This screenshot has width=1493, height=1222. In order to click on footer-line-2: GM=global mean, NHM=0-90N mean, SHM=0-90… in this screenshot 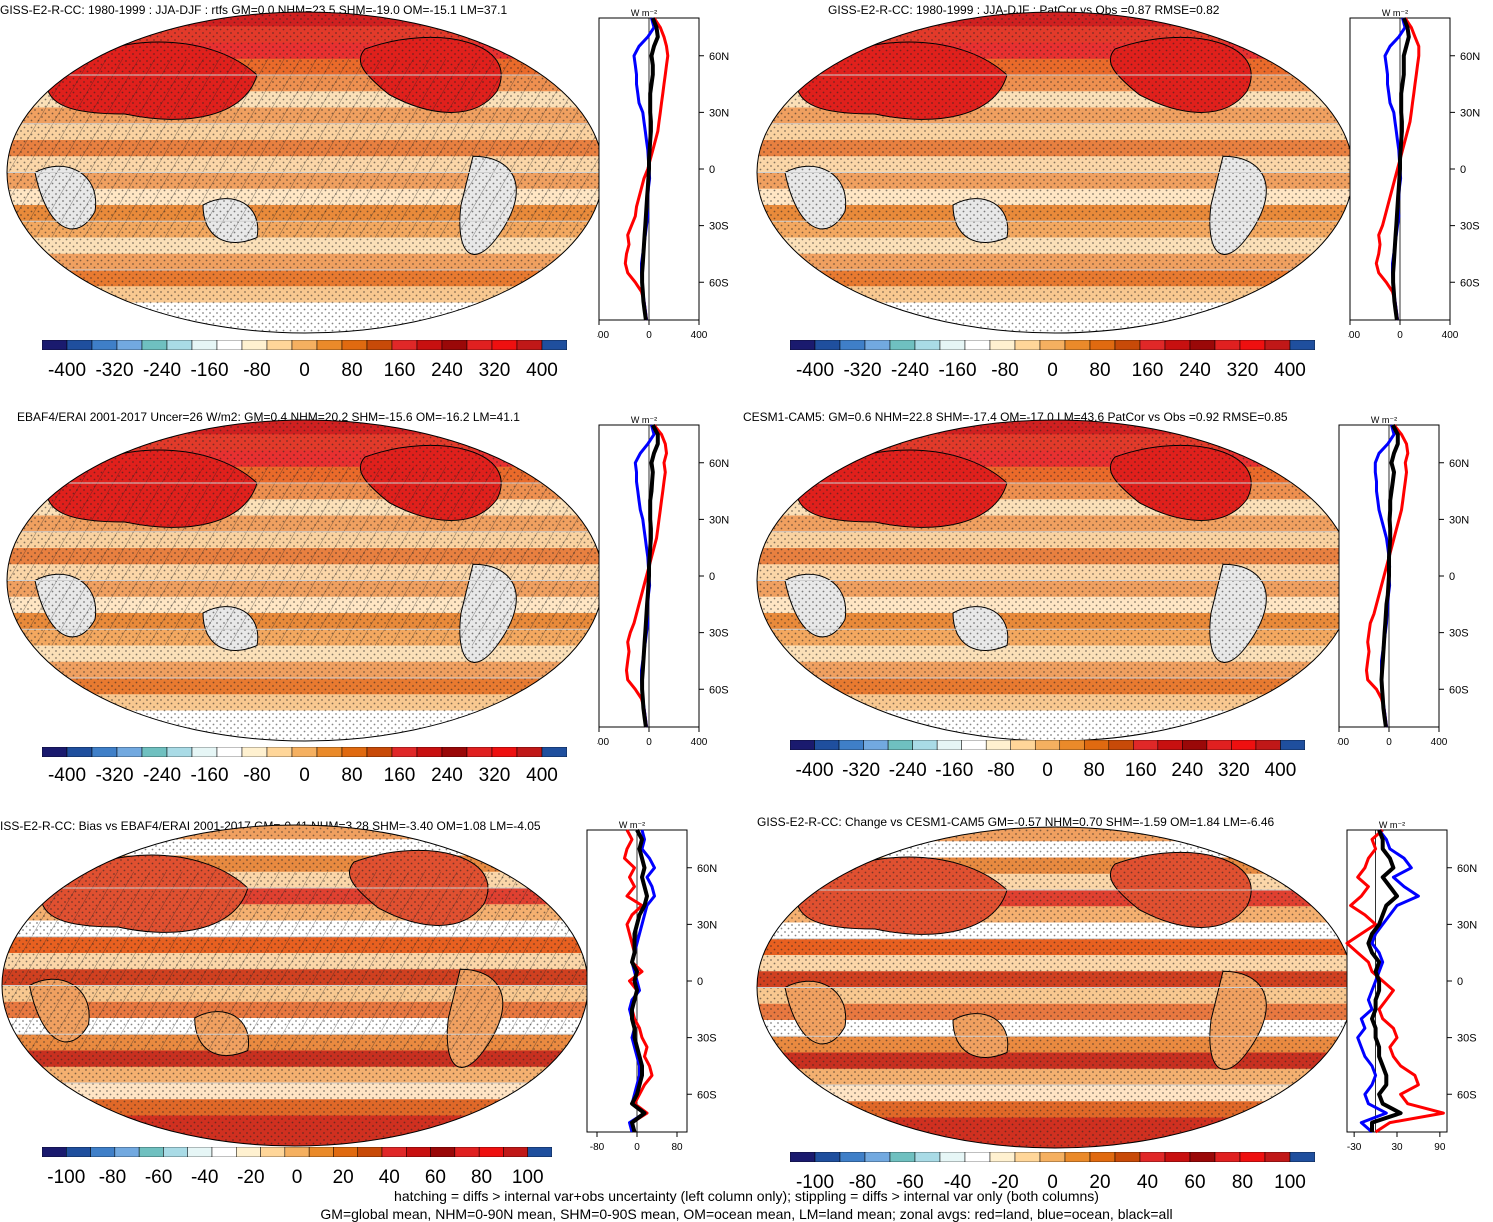, I will do `click(746, 1214)`.